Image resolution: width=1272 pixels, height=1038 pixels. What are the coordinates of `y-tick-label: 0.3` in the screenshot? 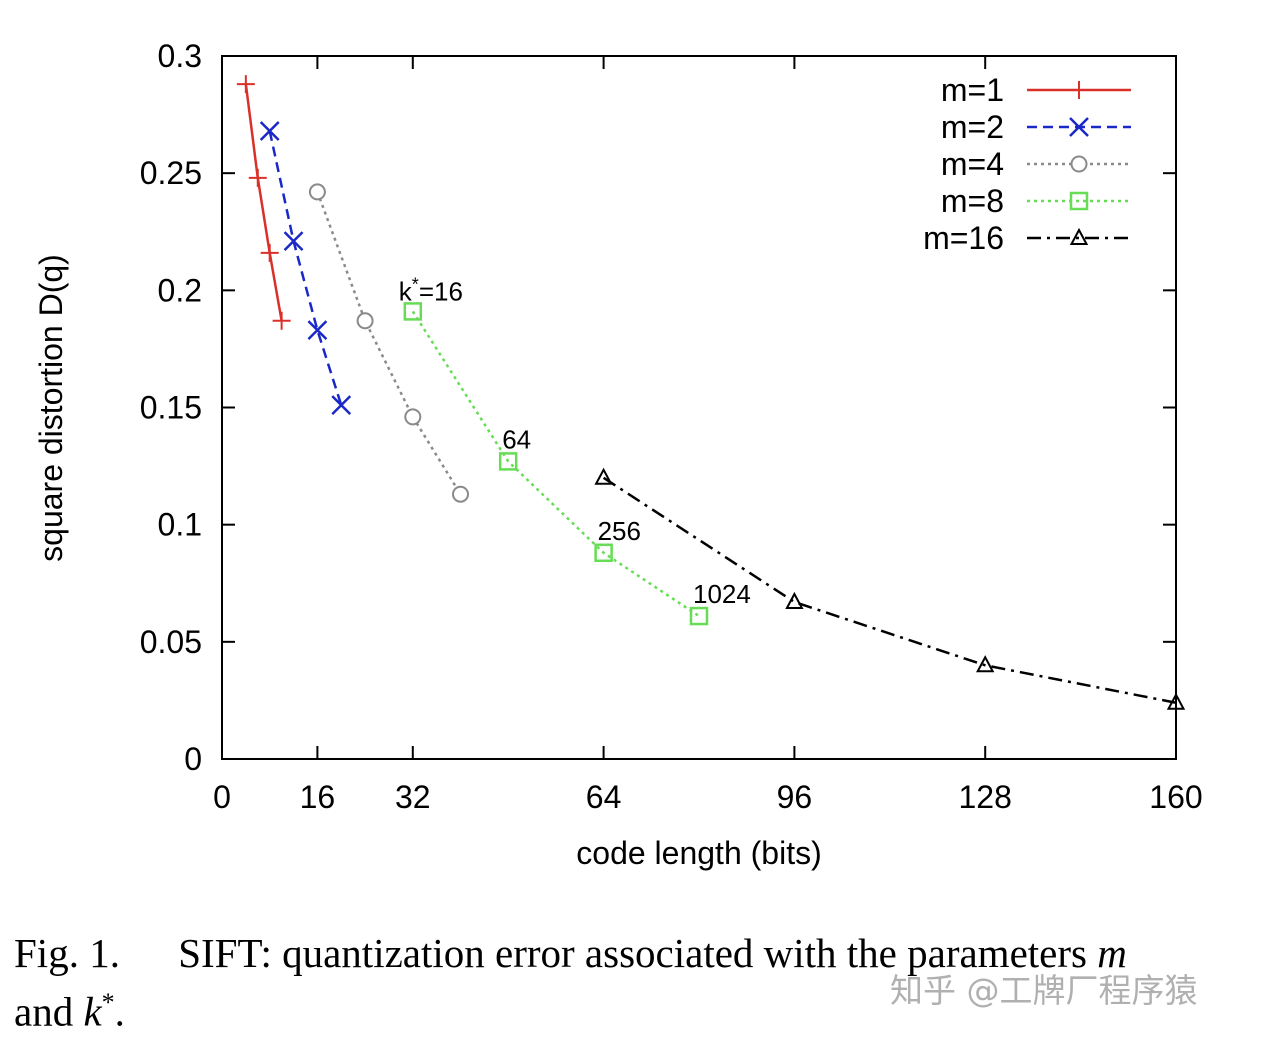 It's located at (180, 56).